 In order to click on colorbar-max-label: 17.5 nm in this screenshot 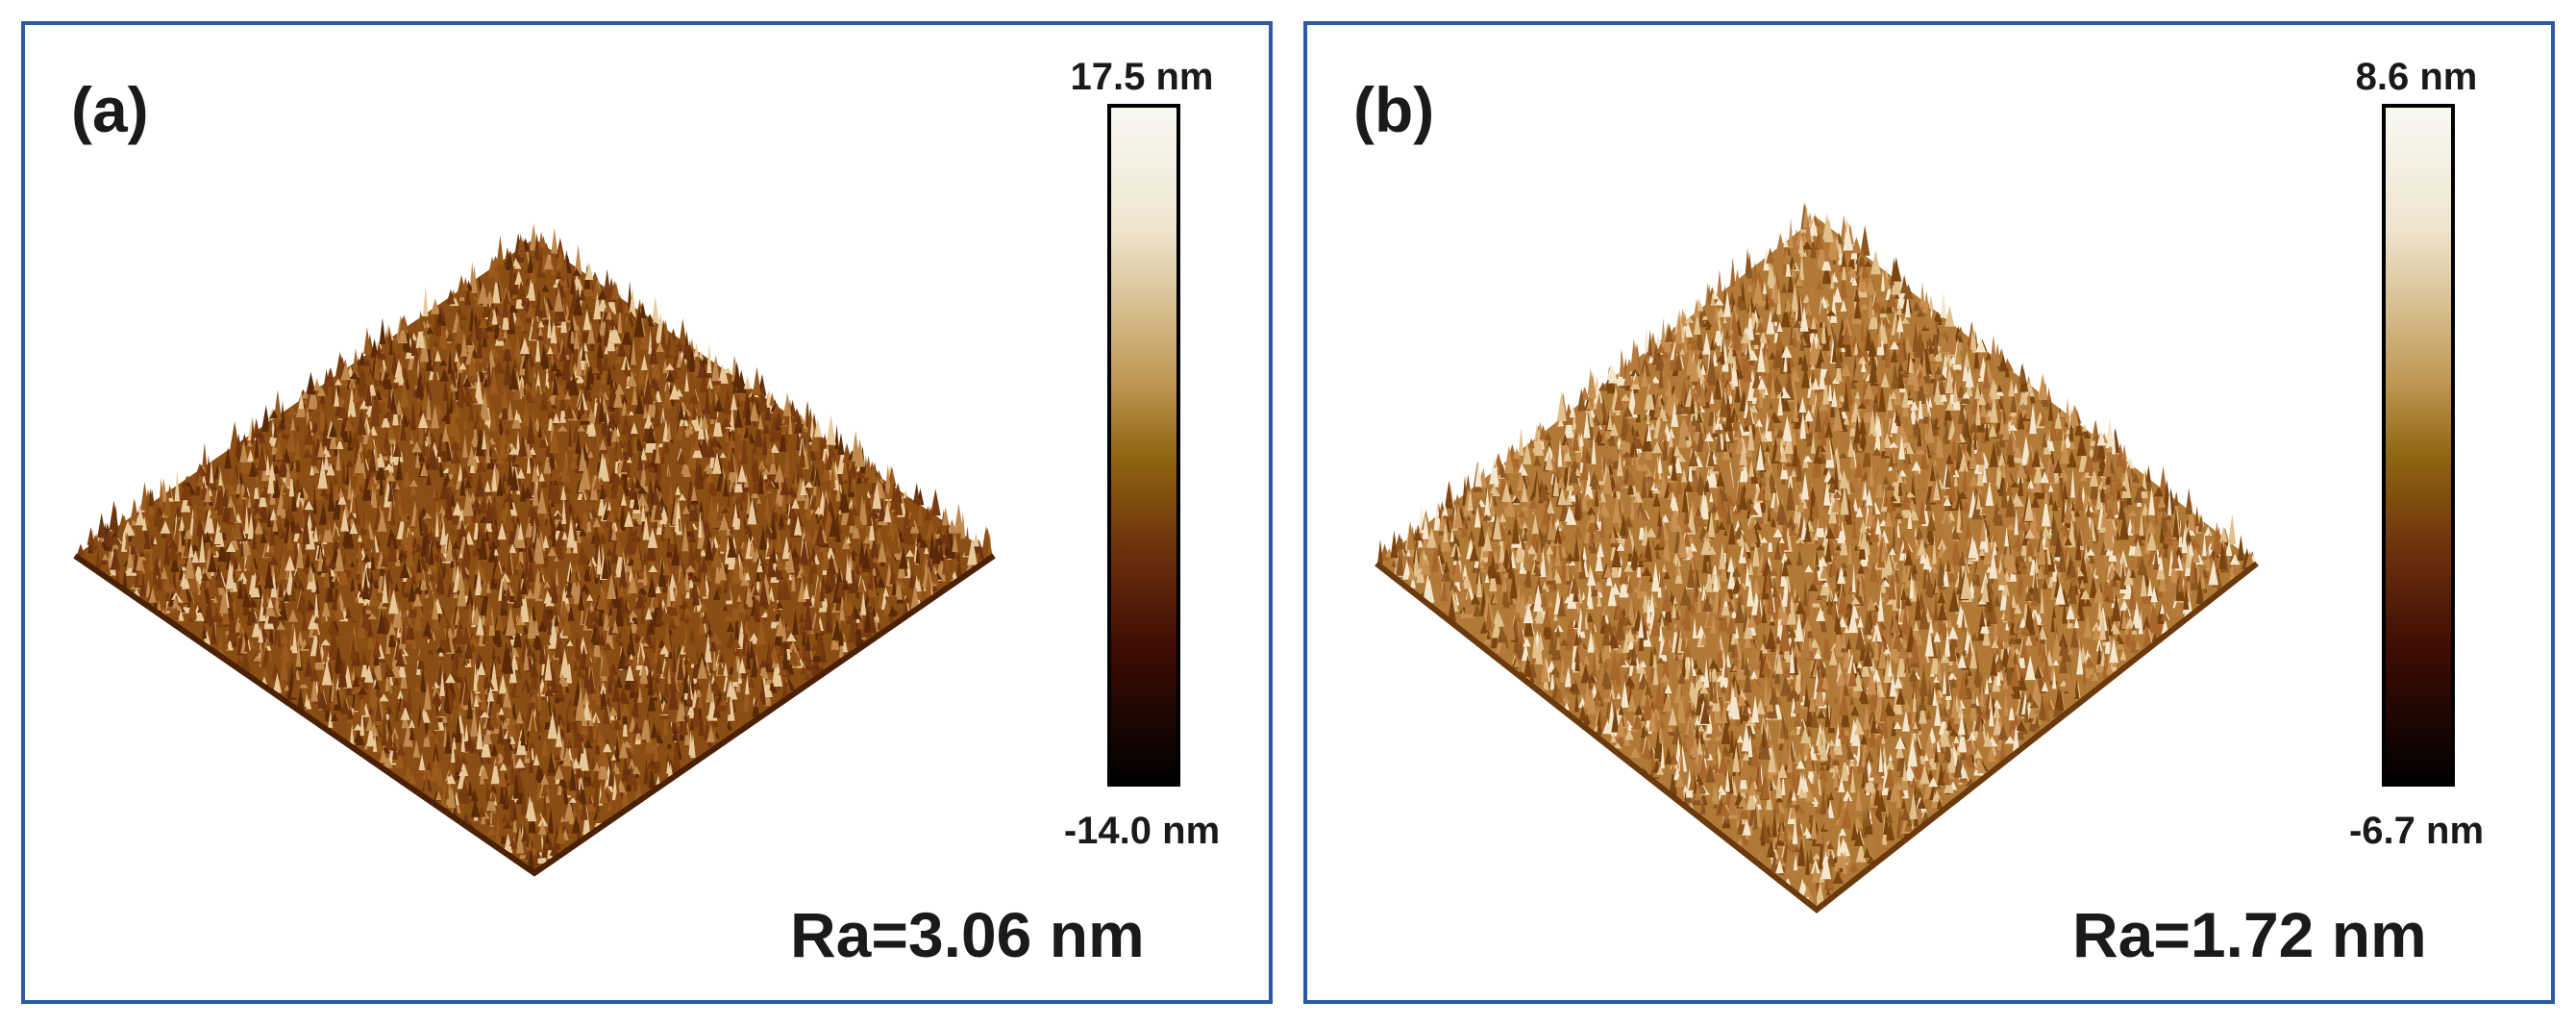, I will do `click(1142, 77)`.